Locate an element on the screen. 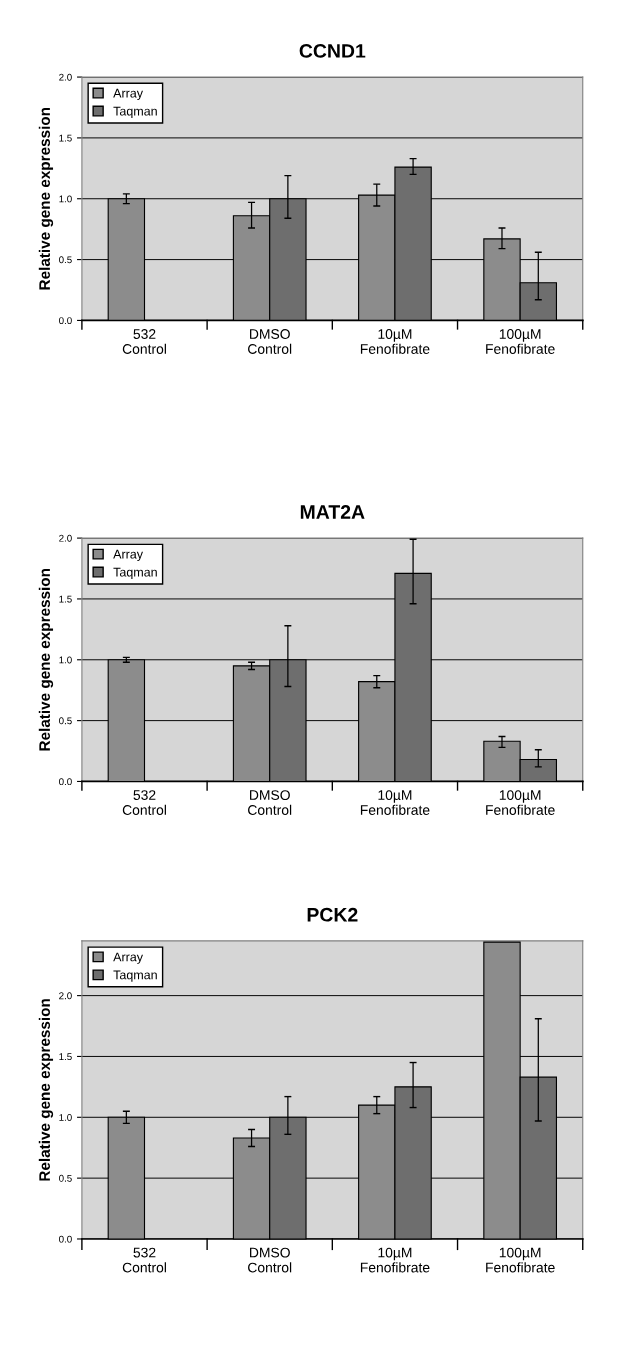 This screenshot has height=1352, width=630. chart-title: CCND1 is located at coordinates (332, 51).